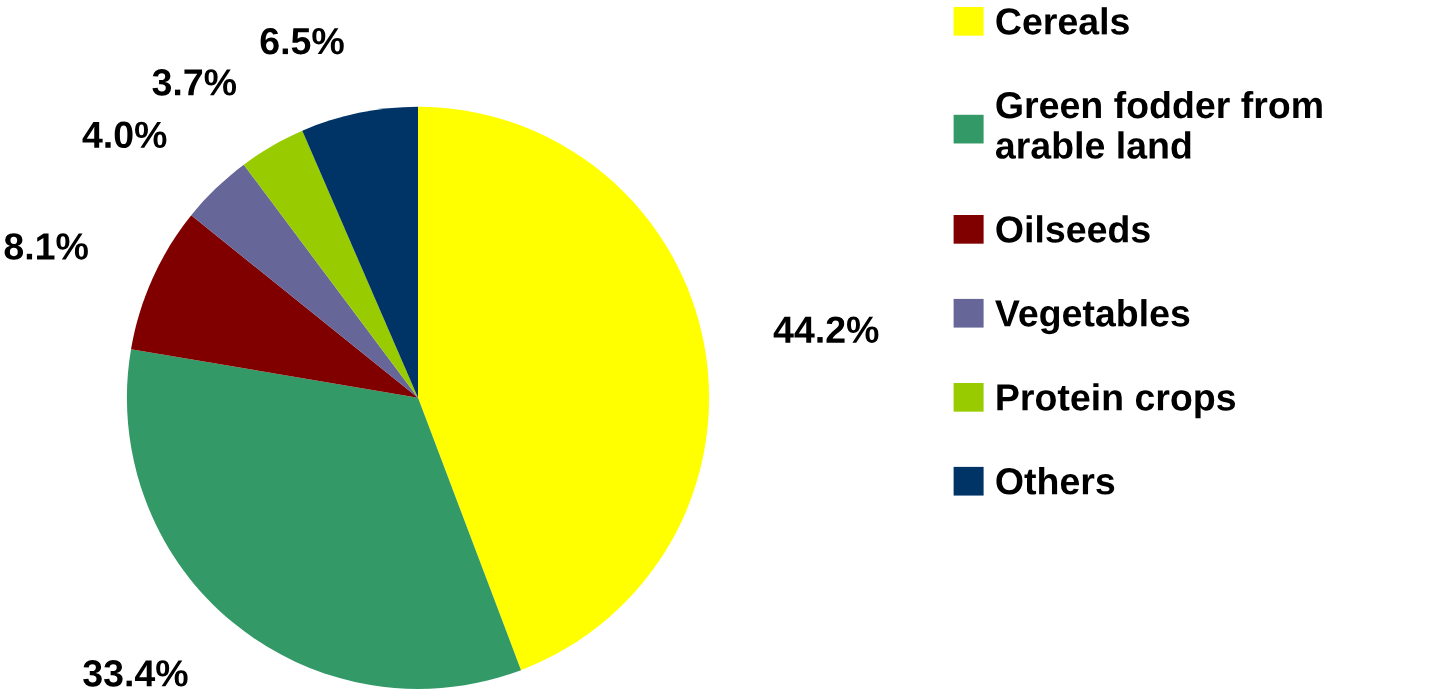 Image resolution: width=1434 pixels, height=699 pixels. Describe the element at coordinates (1073, 229) in the screenshot. I see `legend-label: Oilseeds` at that location.